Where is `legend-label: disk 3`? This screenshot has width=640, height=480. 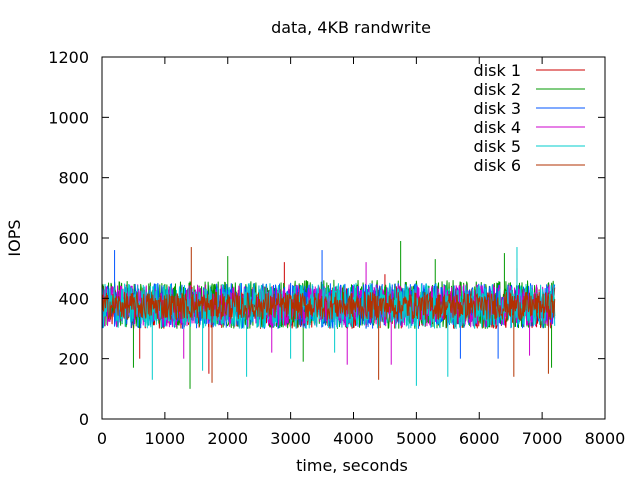
legend-label: disk 3 is located at coordinates (497, 108).